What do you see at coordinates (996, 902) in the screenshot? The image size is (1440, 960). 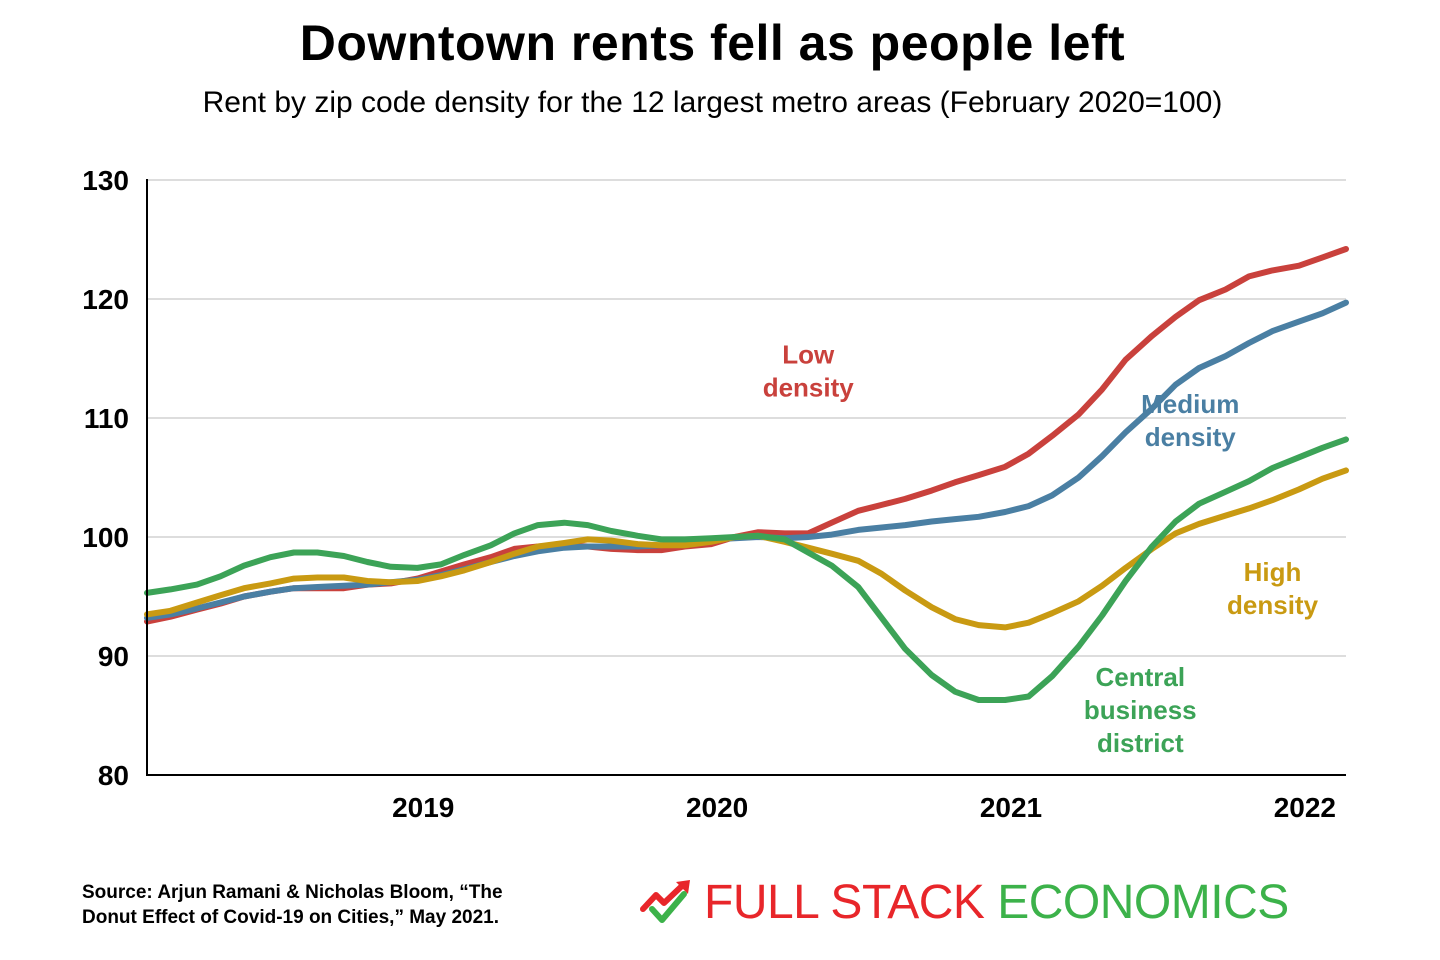 I see `brand-name: FULL STACK ECONOMICS` at bounding box center [996, 902].